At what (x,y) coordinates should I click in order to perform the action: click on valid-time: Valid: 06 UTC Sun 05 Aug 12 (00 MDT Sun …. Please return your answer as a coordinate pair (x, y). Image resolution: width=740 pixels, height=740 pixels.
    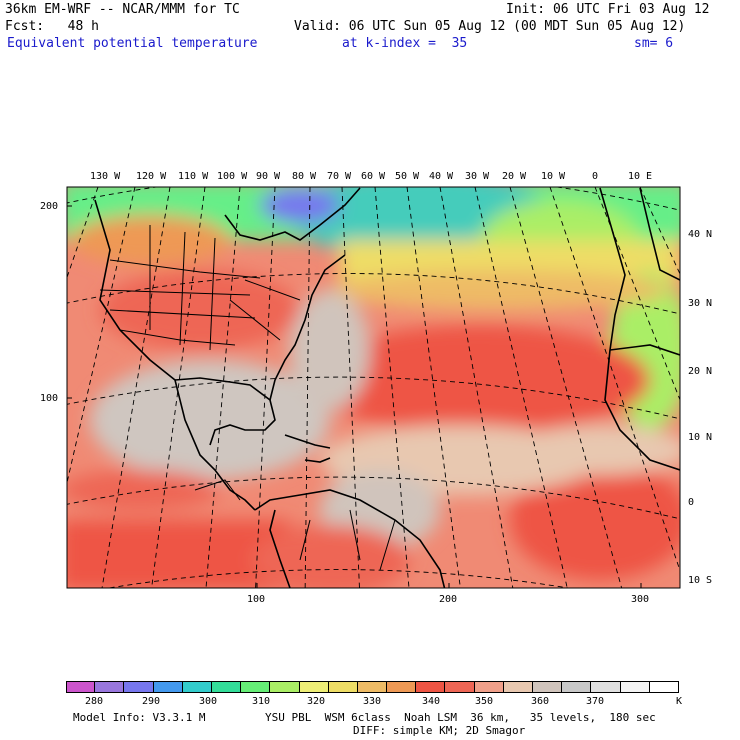
    Looking at the image, I should click on (490, 26).